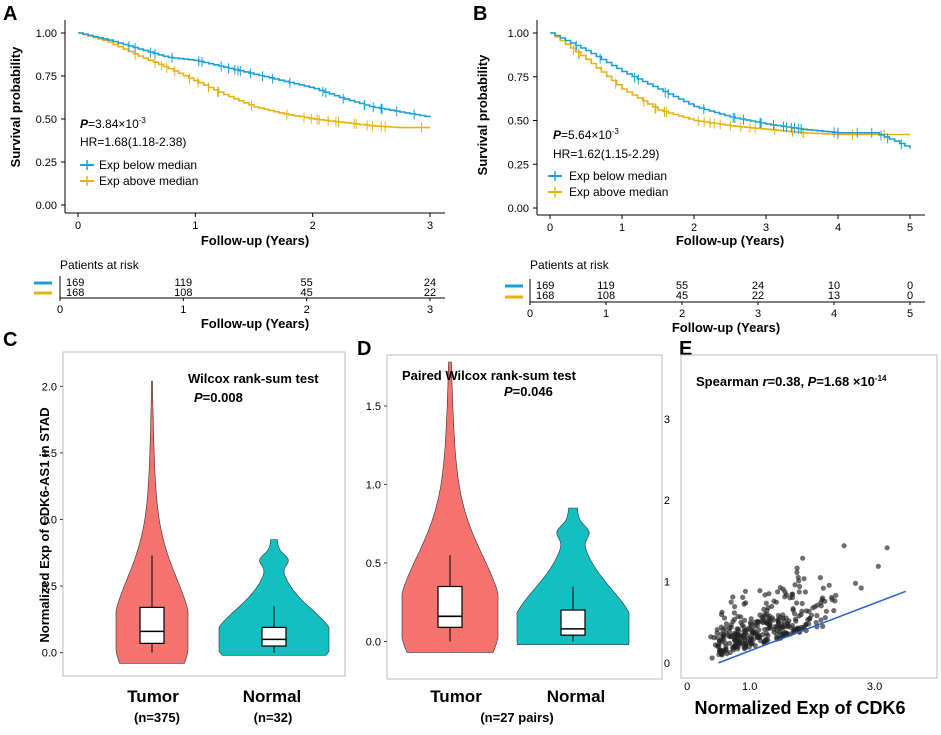 This screenshot has height=735, width=941. I want to click on risk-count: 24, so click(758, 286).